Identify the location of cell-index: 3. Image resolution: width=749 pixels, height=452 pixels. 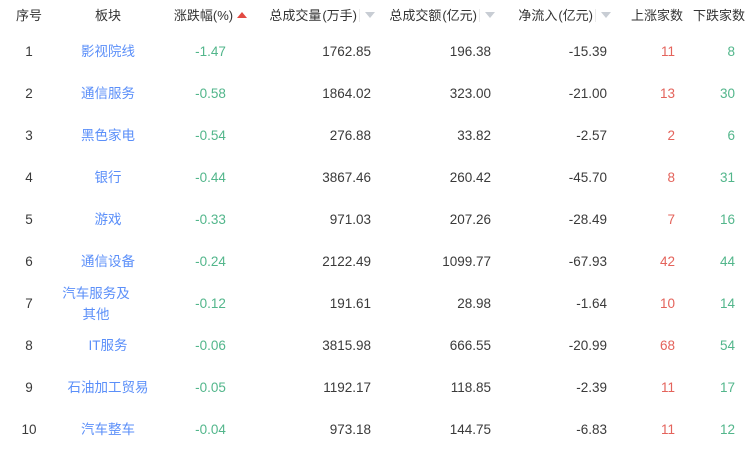
(29, 135).